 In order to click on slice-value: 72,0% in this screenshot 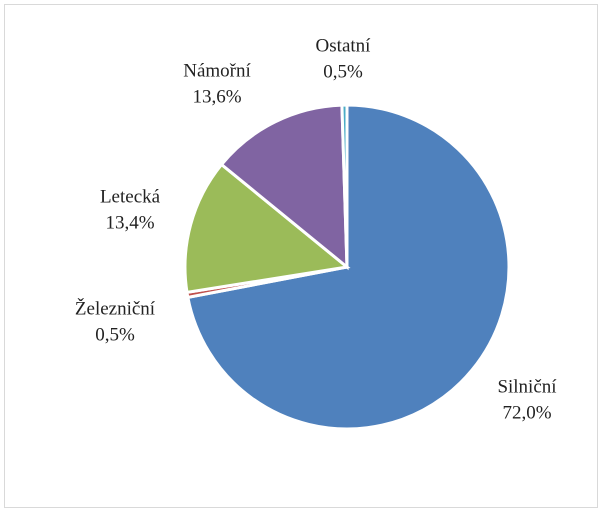, I will do `click(526, 412)`.